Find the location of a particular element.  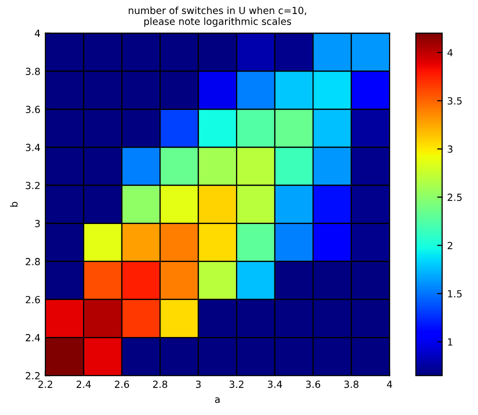

y-tick-label: 2.8 is located at coordinates (33, 262).